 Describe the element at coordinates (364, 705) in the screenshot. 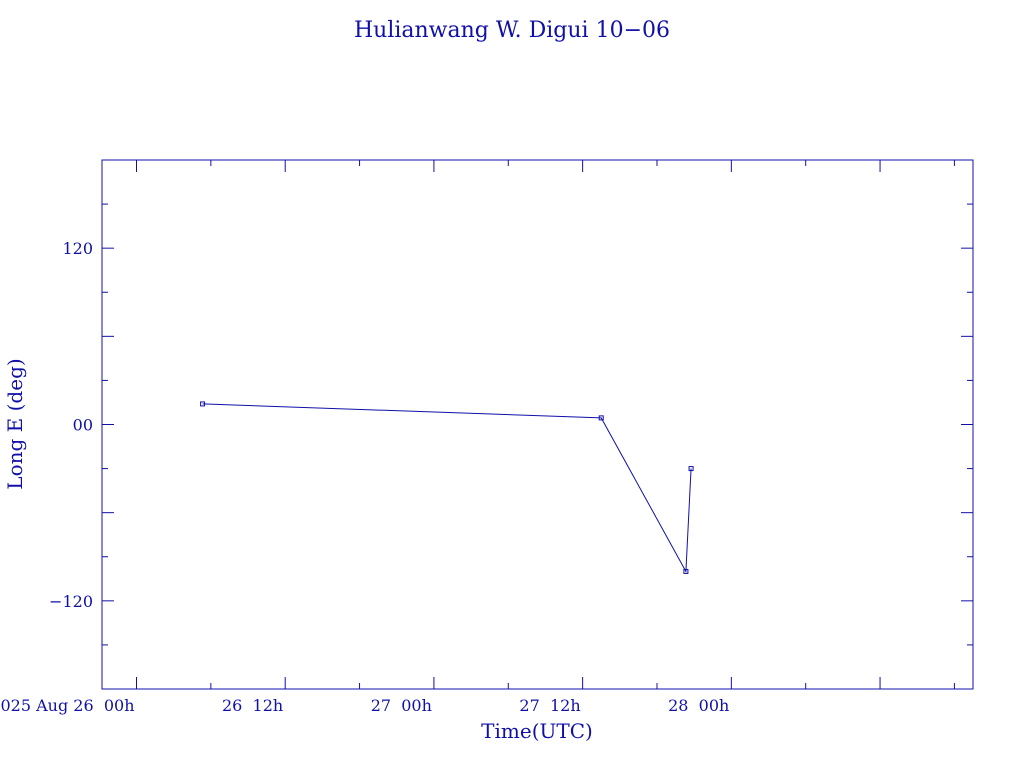

I see `x-tick-labels: 2025 Aug 26 00h 26 12h 27 00h 27 12h 28 00h` at that location.